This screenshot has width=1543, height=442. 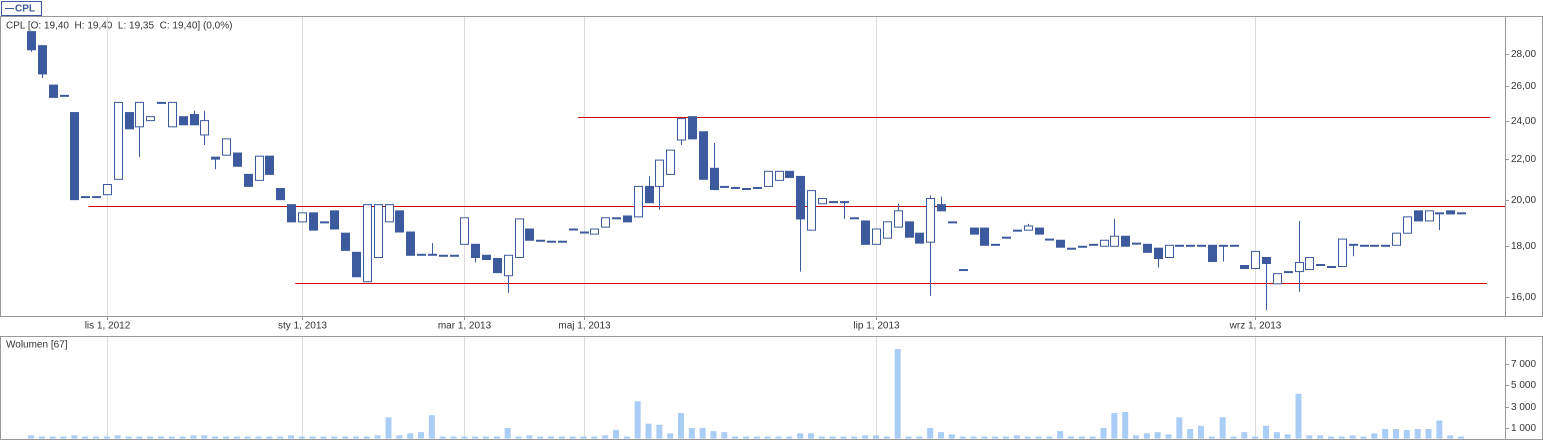 What do you see at coordinates (1523, 159) in the screenshot?
I see `y-tick-label: 22,00` at bounding box center [1523, 159].